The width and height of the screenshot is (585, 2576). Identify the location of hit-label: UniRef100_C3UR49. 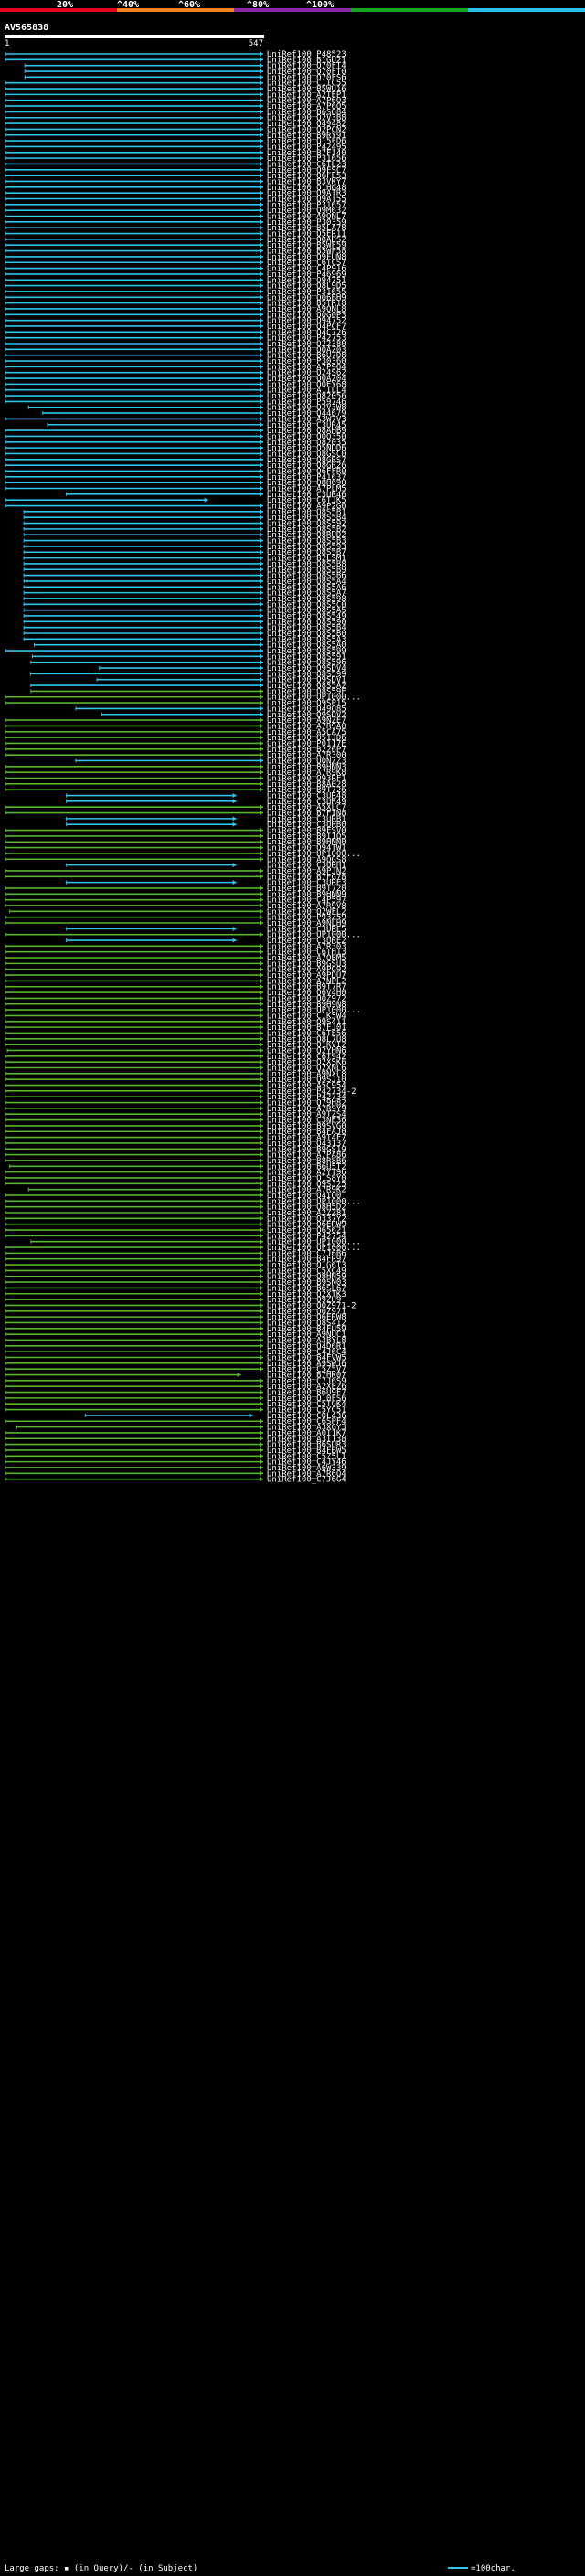
(307, 802).